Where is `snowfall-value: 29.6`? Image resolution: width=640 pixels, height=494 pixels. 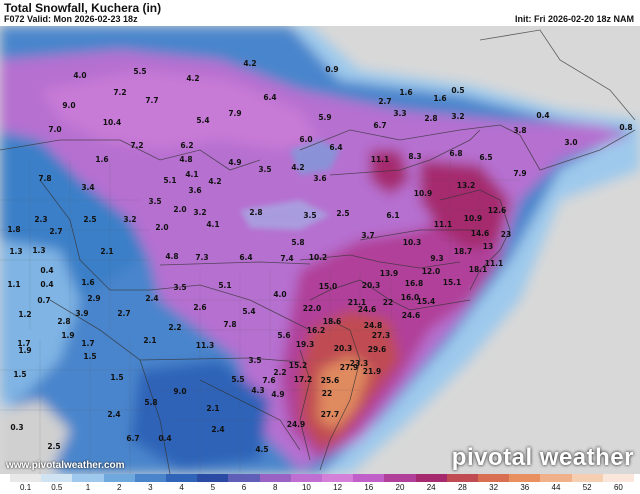 snowfall-value: 29.6 is located at coordinates (377, 349).